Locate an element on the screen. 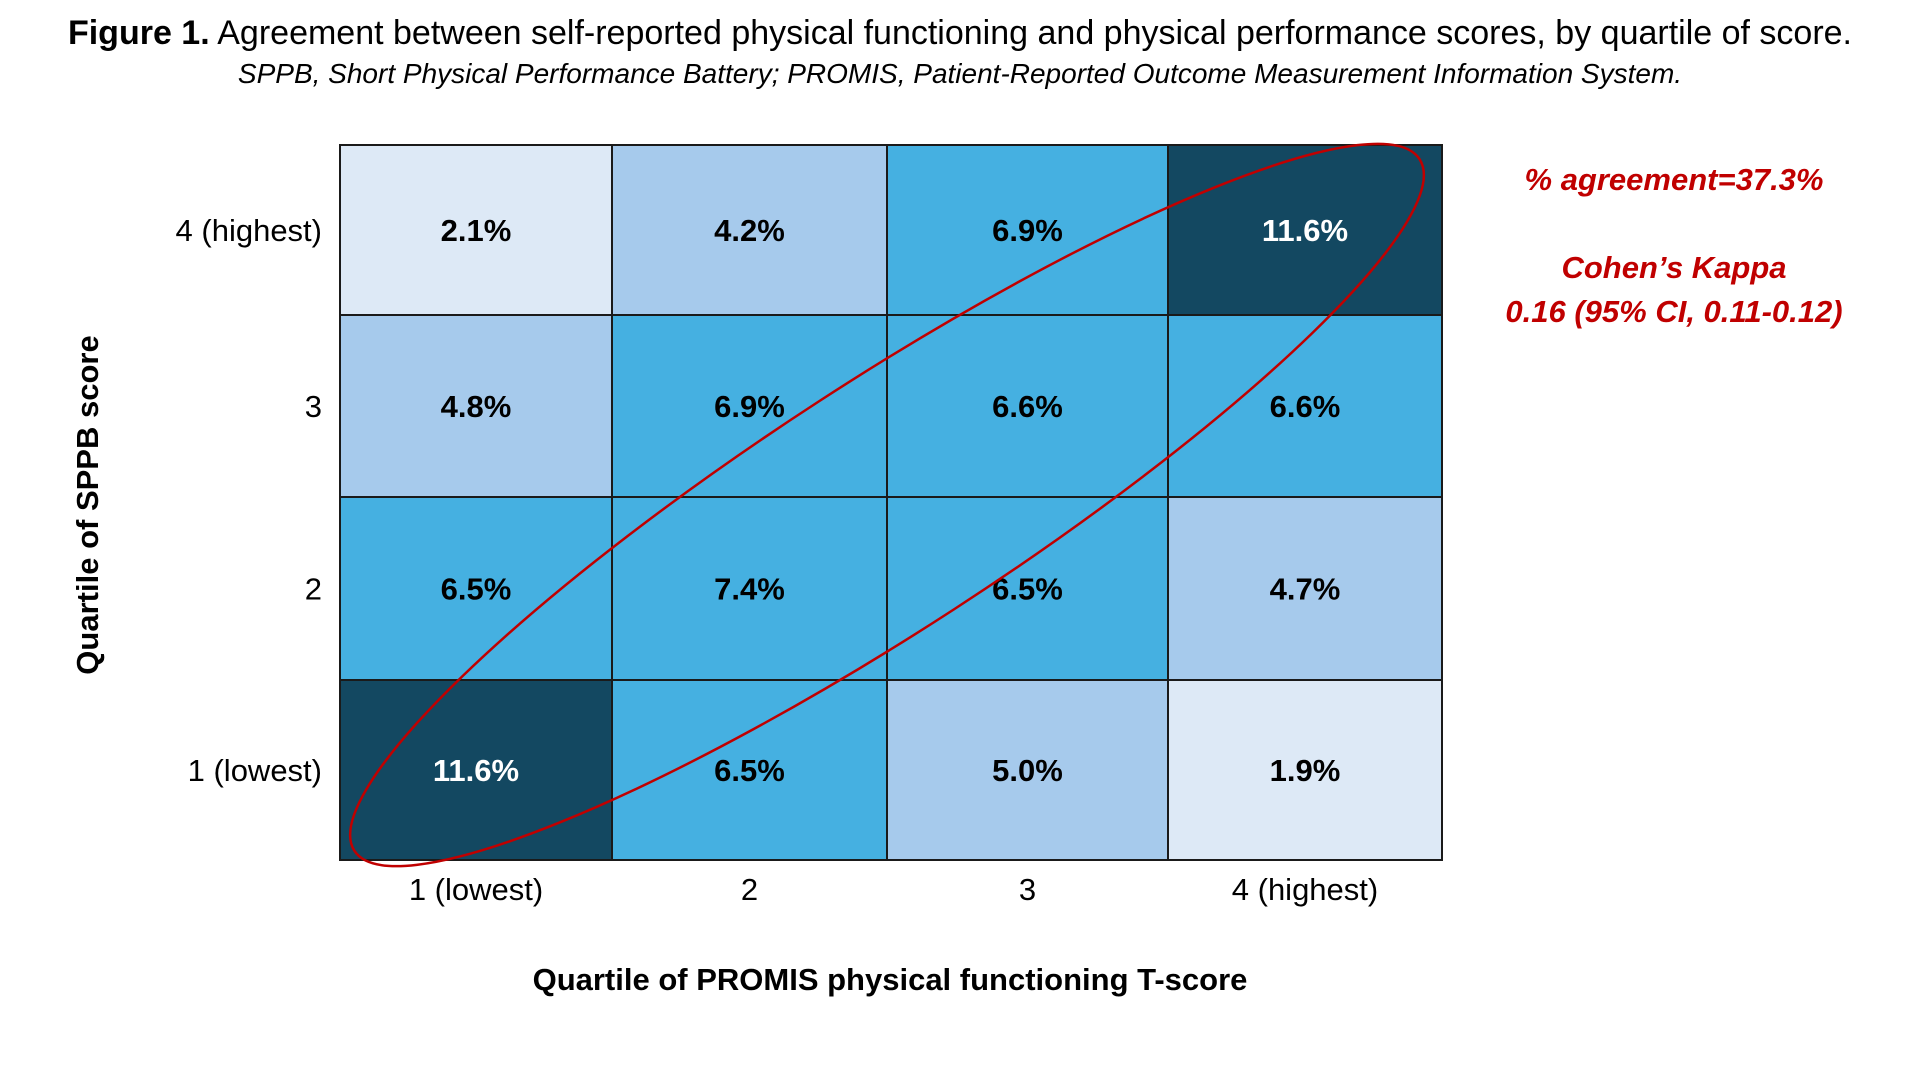 This screenshot has height=1080, width=1920. kappa-label: Cohen’s Kappa is located at coordinates (1673, 267).